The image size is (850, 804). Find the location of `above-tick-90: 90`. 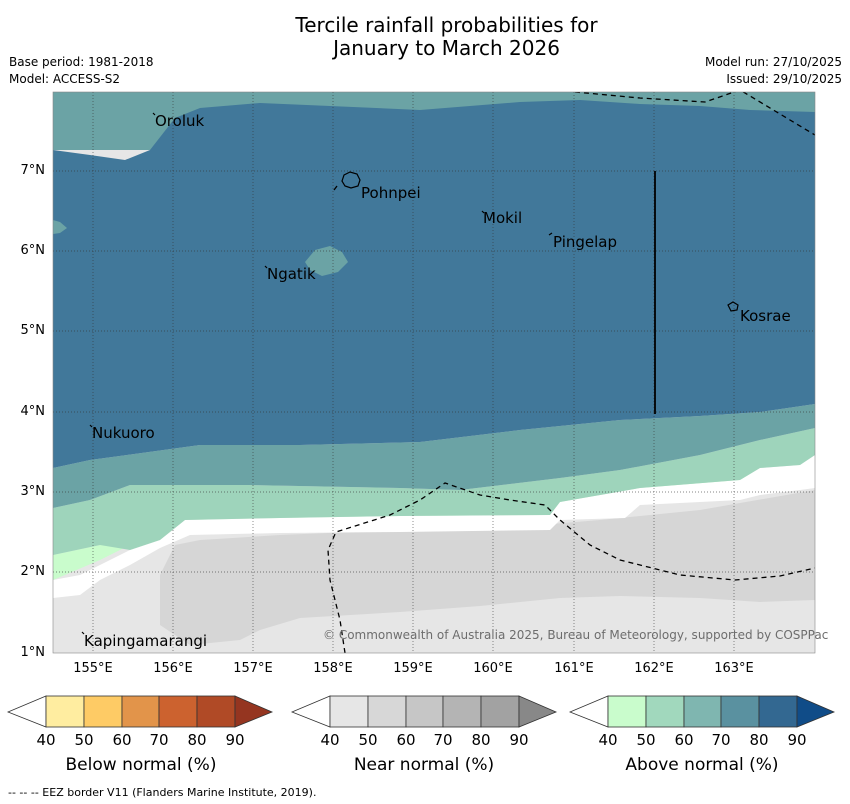

above-tick-90: 90 is located at coordinates (797, 740).